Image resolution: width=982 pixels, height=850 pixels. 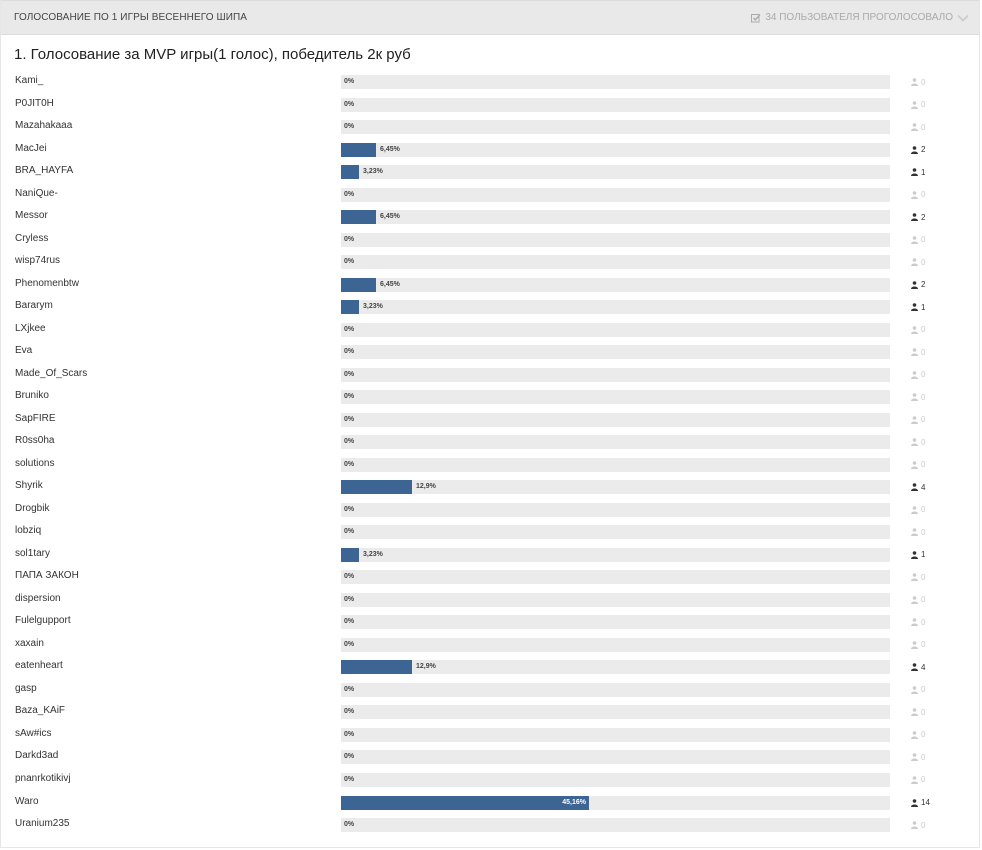 What do you see at coordinates (36, 193) in the screenshot?
I see `option-label: NaniQue-` at bounding box center [36, 193].